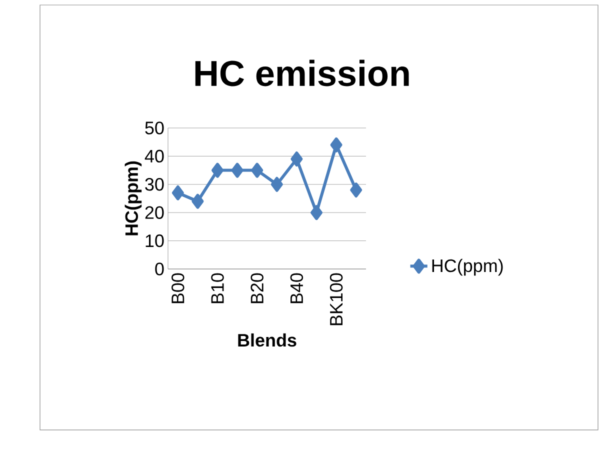 The image size is (615, 465). What do you see at coordinates (217, 288) in the screenshot?
I see `x-tick-label: B10` at bounding box center [217, 288].